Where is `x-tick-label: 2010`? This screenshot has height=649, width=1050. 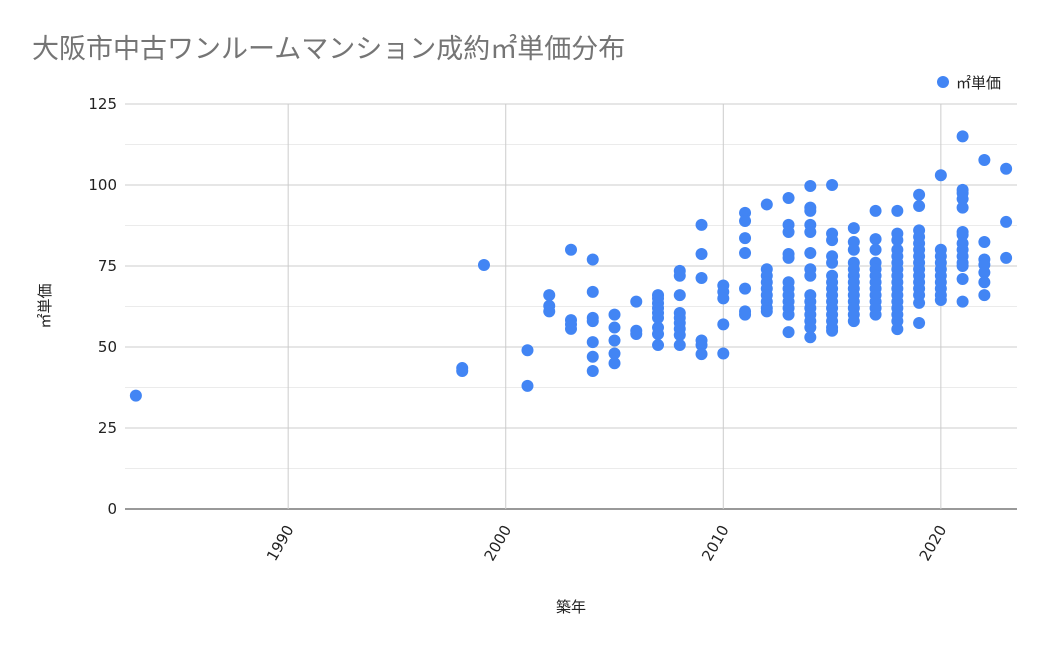 x-tick-label: 2010 is located at coordinates (715, 543).